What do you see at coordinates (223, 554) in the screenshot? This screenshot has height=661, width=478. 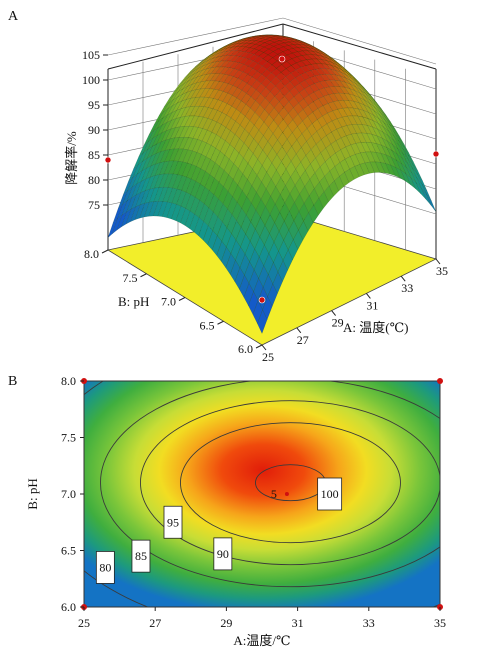 I see `contour-label: 90` at bounding box center [223, 554].